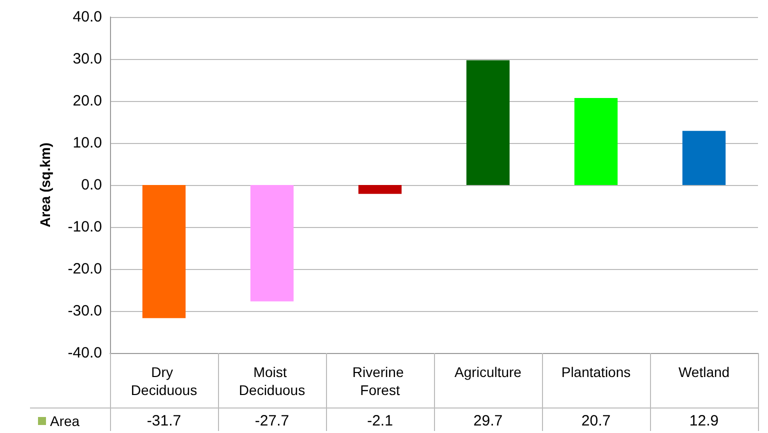  I want to click on x-tick-label: Wetland, so click(704, 372).